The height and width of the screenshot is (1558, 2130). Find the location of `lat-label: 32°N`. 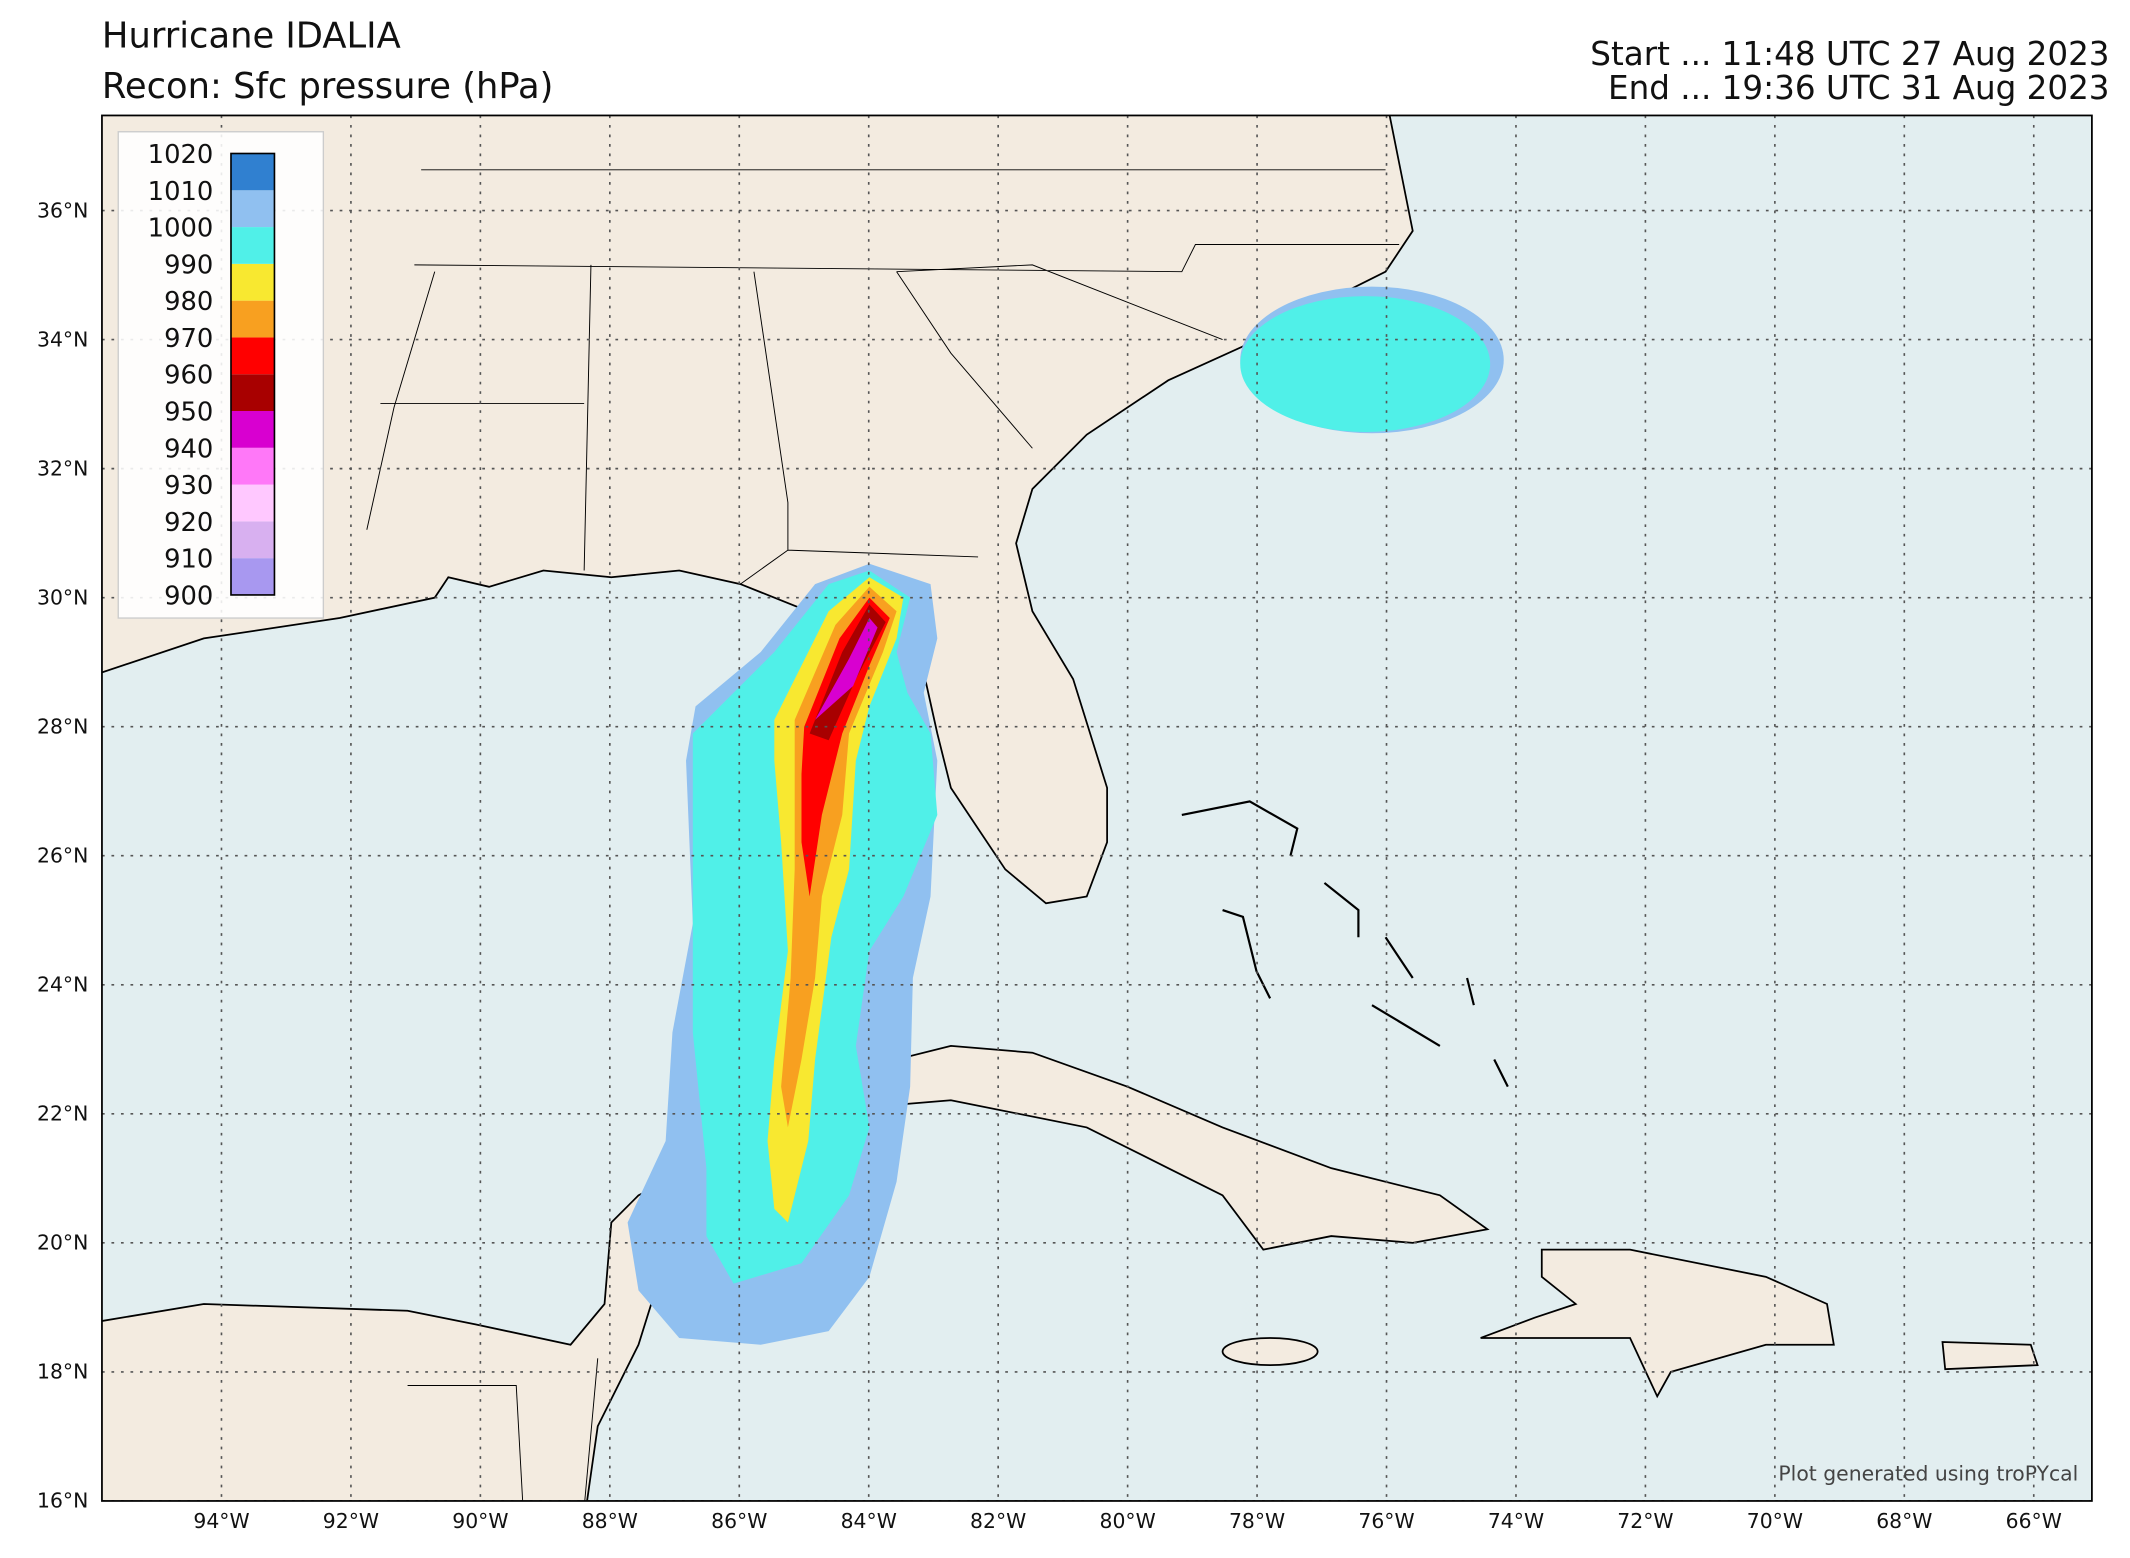

lat-label: 32°N is located at coordinates (62, 468).